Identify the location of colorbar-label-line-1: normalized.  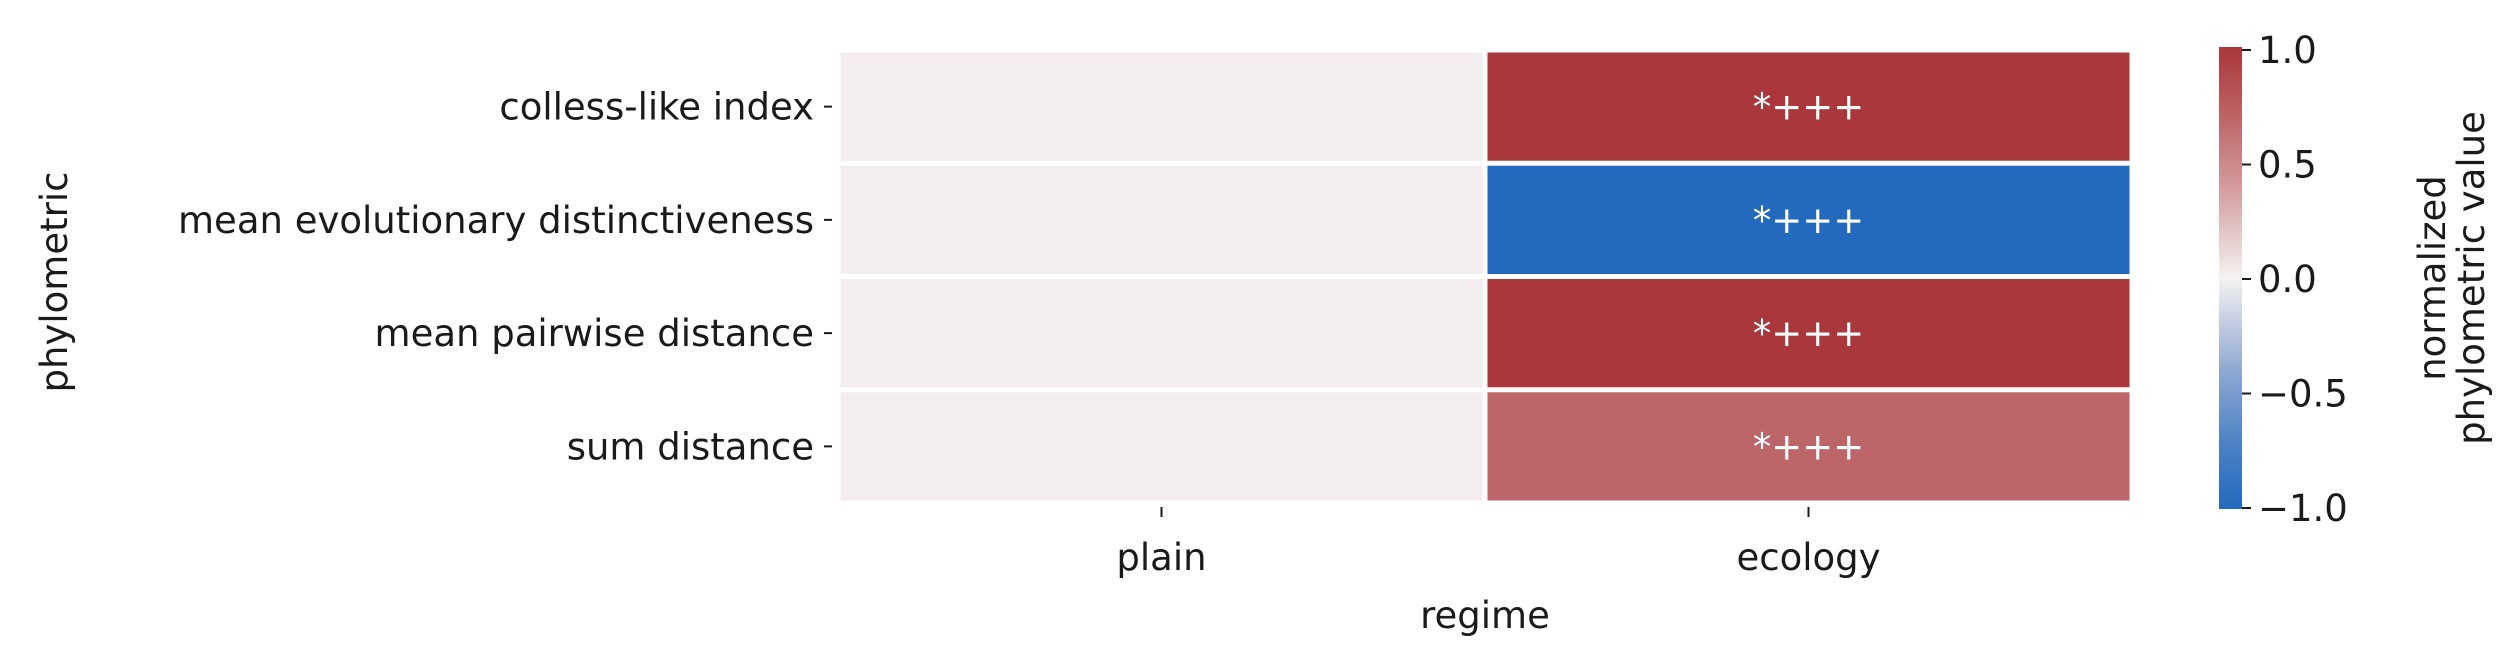
(2432, 278).